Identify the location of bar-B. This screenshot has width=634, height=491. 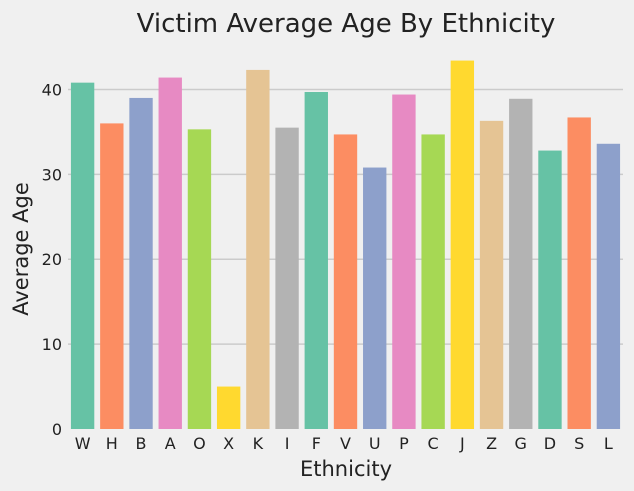
(141, 263).